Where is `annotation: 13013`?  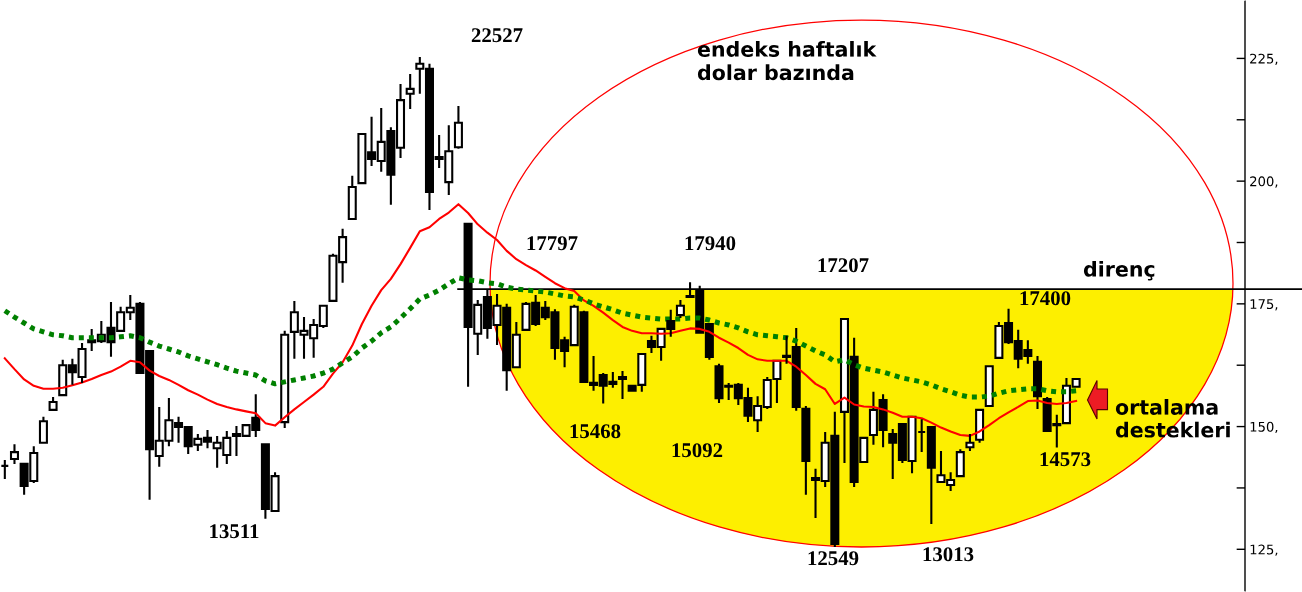 annotation: 13013 is located at coordinates (948, 554).